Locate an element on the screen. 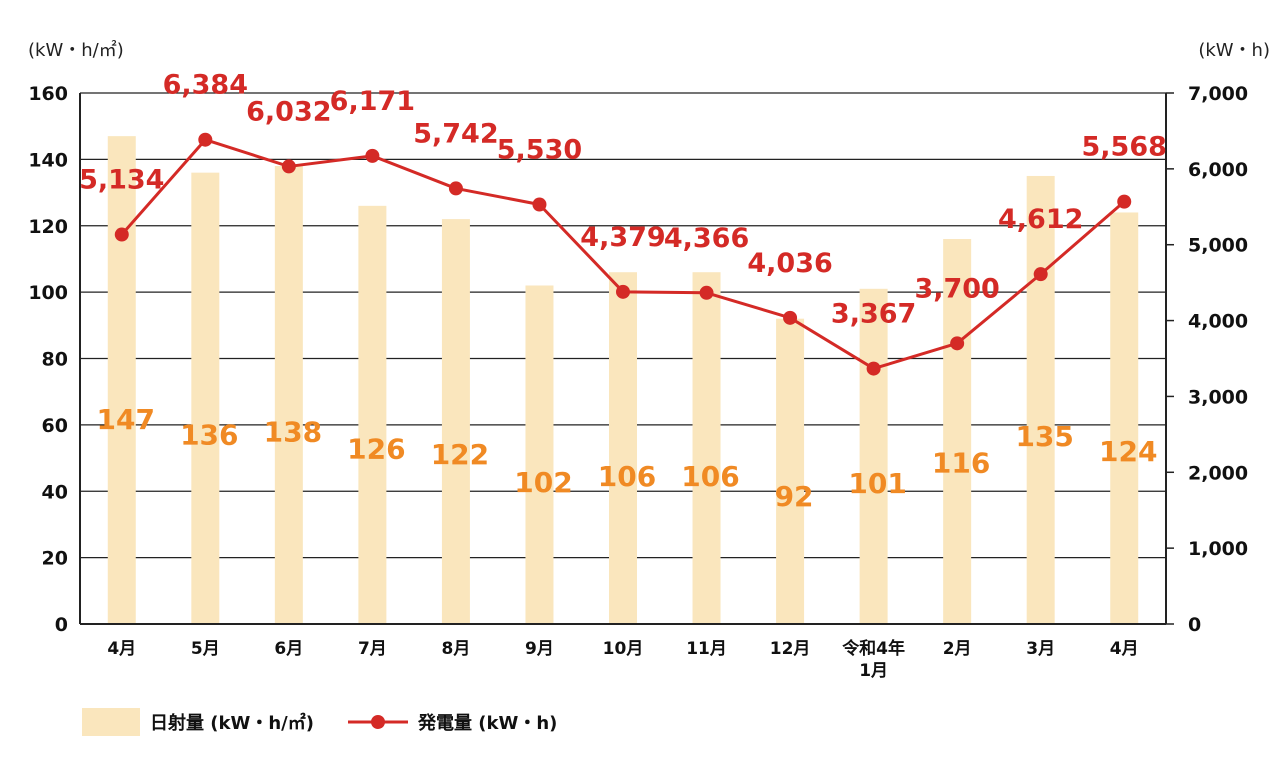  bar-value-label: 138 is located at coordinates (293, 432).